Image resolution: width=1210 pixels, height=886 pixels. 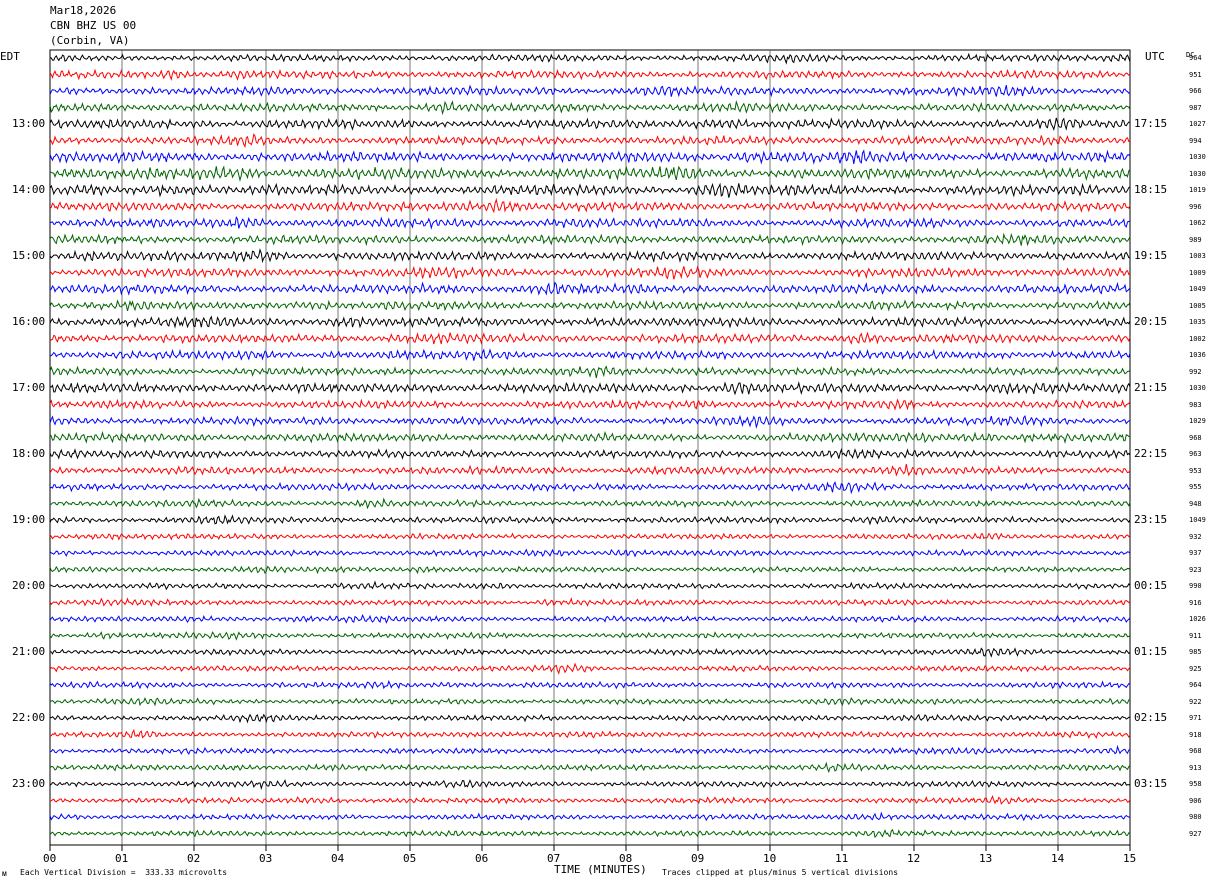 I want to click on dc-offset-label: 916, so click(x=1195, y=602).